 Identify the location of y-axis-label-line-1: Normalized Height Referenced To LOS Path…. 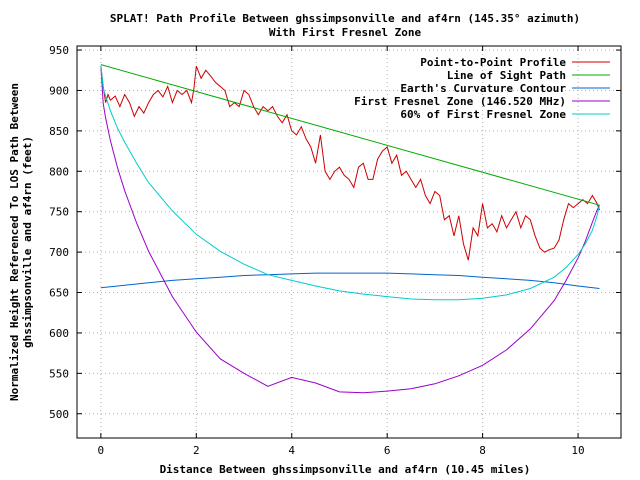
(14, 242).